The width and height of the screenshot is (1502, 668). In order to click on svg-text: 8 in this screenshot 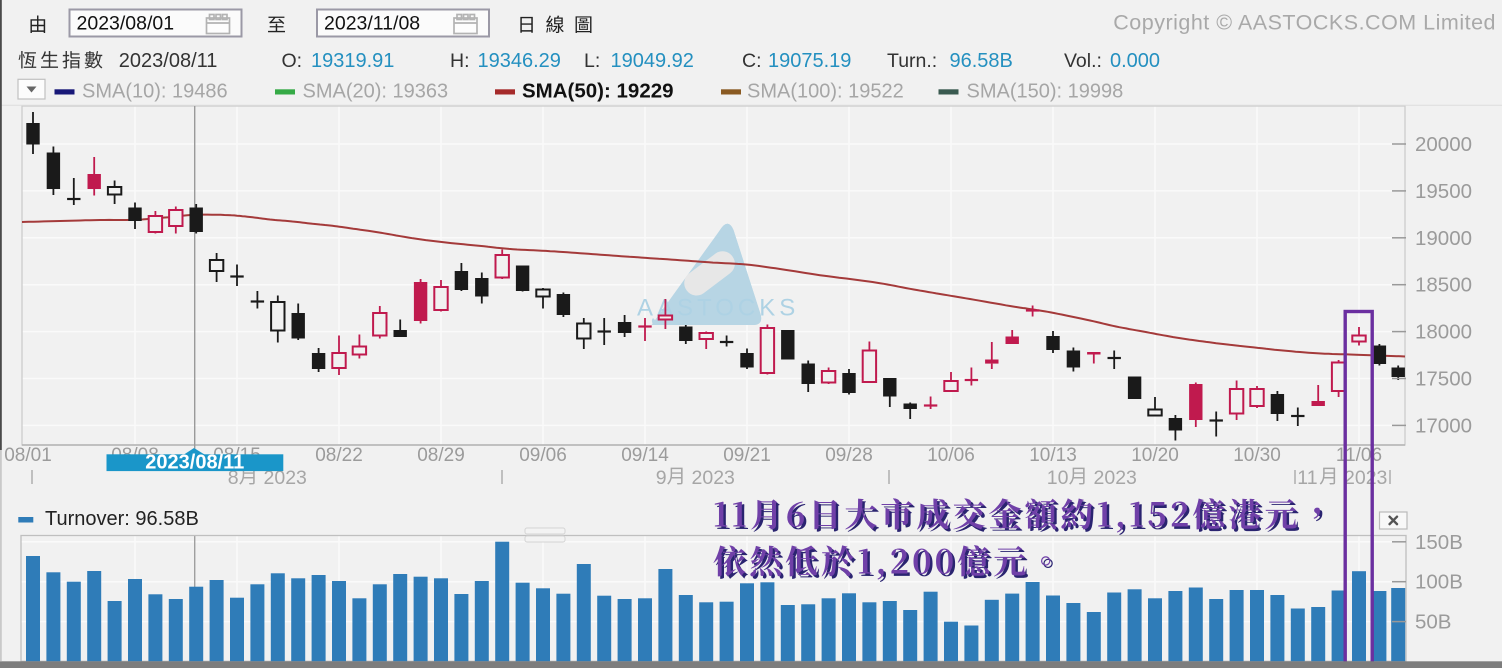, I will do `click(233, 478)`.